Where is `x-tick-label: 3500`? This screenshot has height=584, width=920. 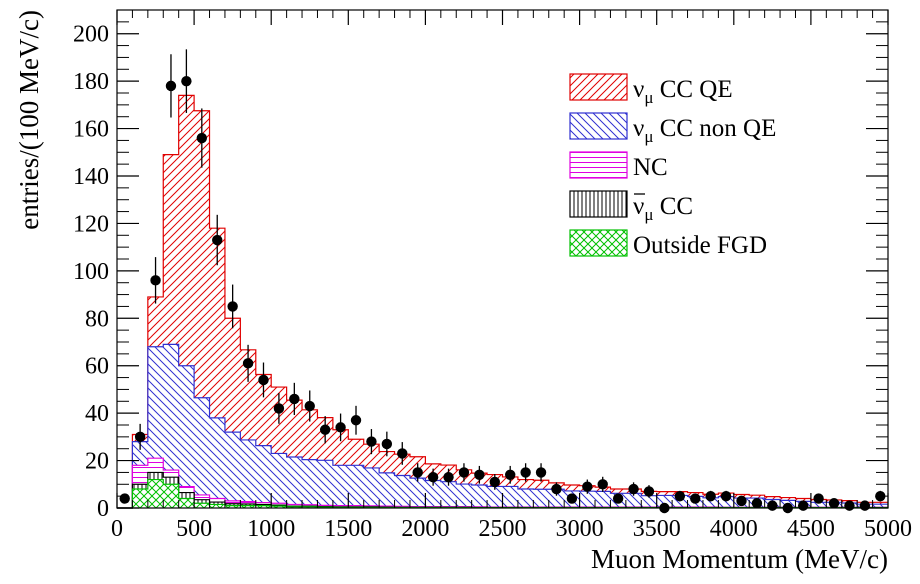 x-tick-label: 3500 is located at coordinates (657, 529).